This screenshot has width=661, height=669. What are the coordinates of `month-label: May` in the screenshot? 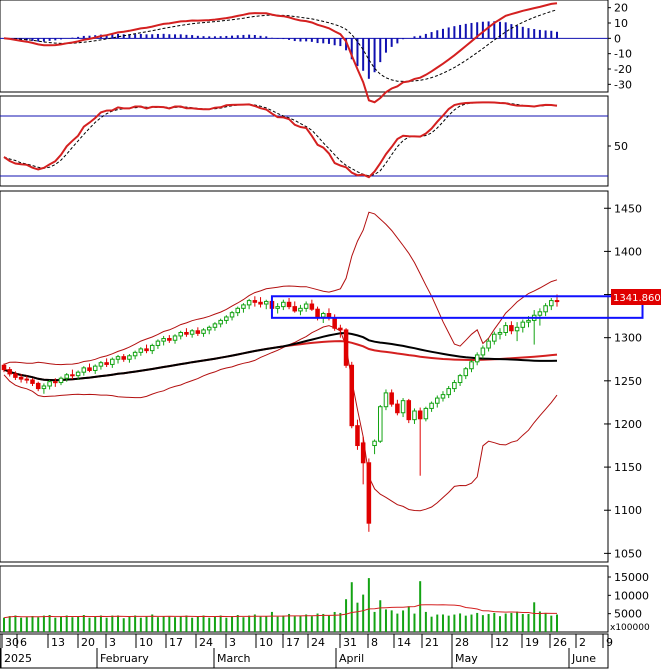 It's located at (466, 658).